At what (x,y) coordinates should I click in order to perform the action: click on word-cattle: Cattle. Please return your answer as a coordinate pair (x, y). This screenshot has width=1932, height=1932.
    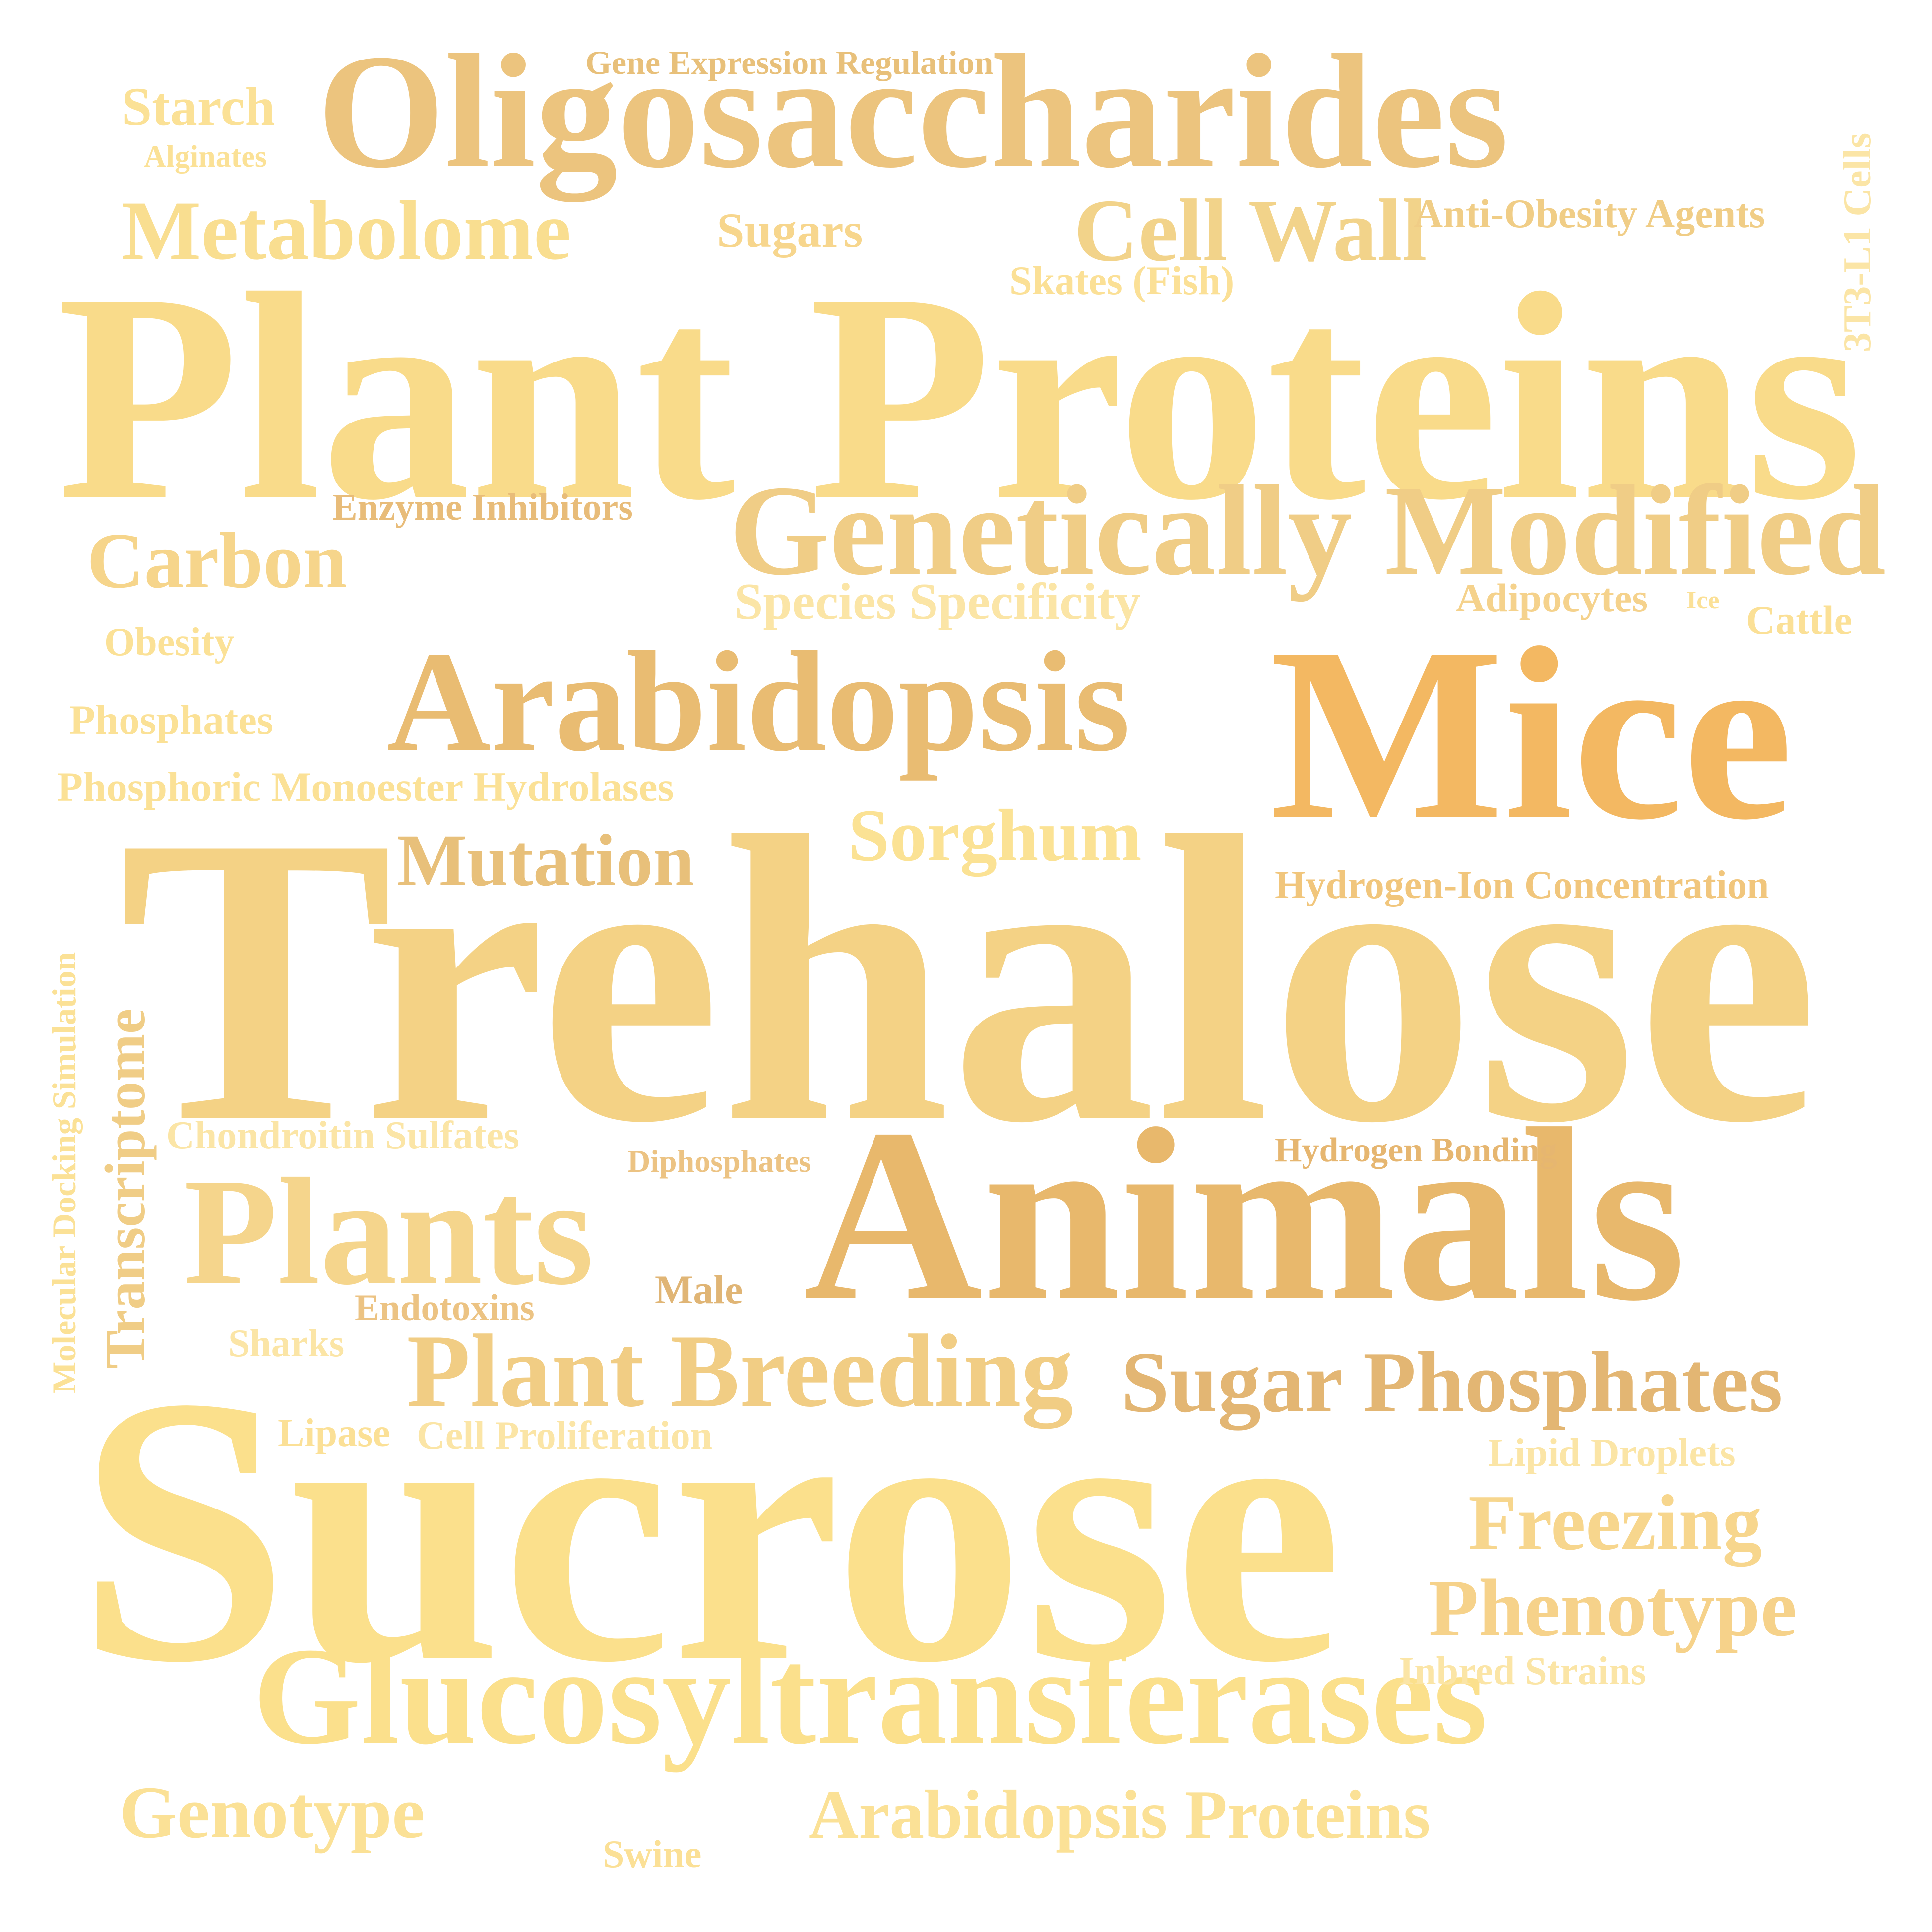
    Looking at the image, I should click on (1800, 620).